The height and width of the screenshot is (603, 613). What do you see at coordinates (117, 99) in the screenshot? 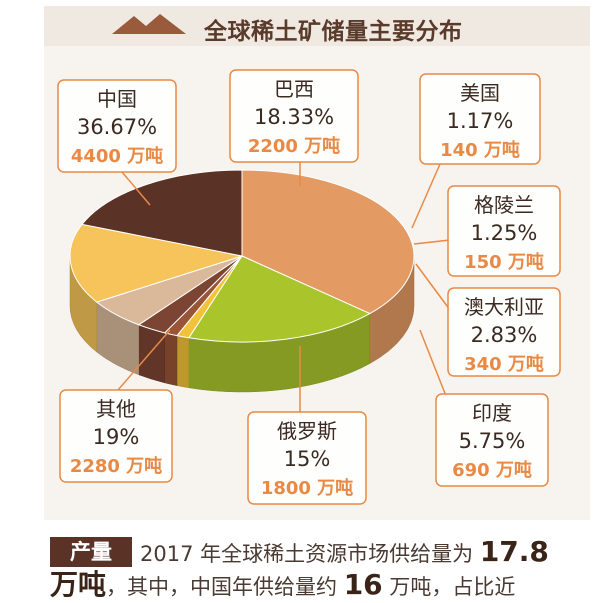
I see `label-name: 中国` at bounding box center [117, 99].